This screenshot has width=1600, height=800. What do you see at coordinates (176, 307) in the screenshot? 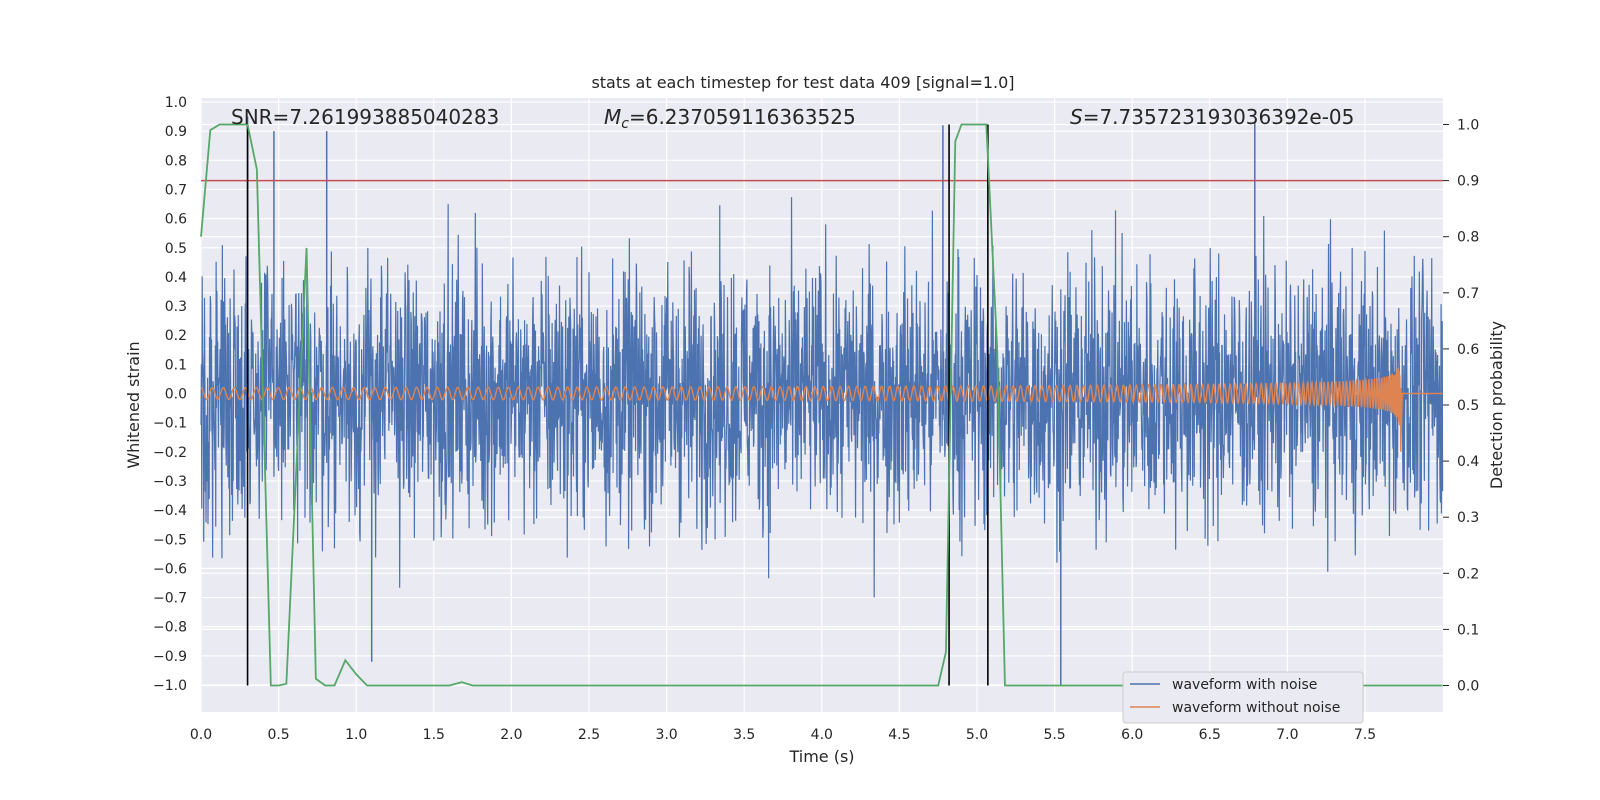
I see `y-tick-label: 0.3` at bounding box center [176, 307].